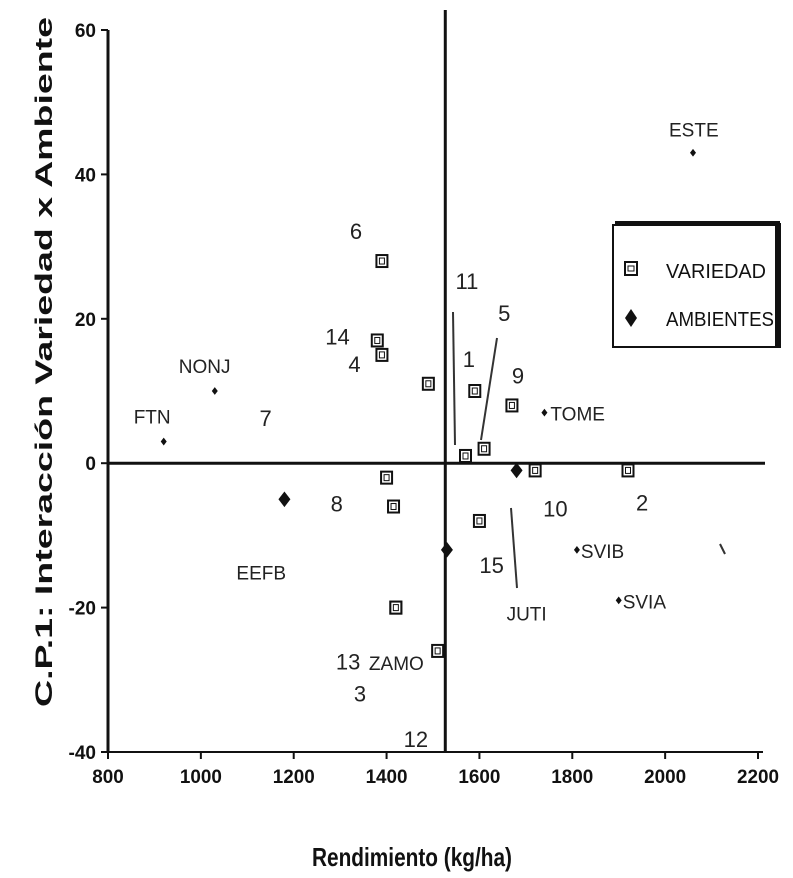  Describe the element at coordinates (85, 320) in the screenshot. I see `y-tick-label: 20` at that location.